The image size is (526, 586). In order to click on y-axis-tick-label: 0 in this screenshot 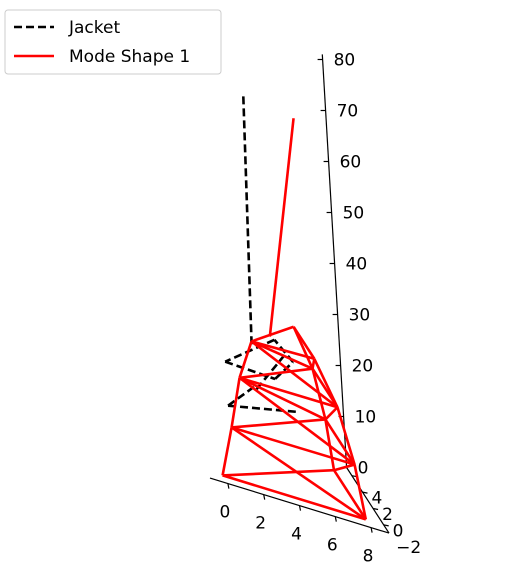, I will do `click(398, 532)`.